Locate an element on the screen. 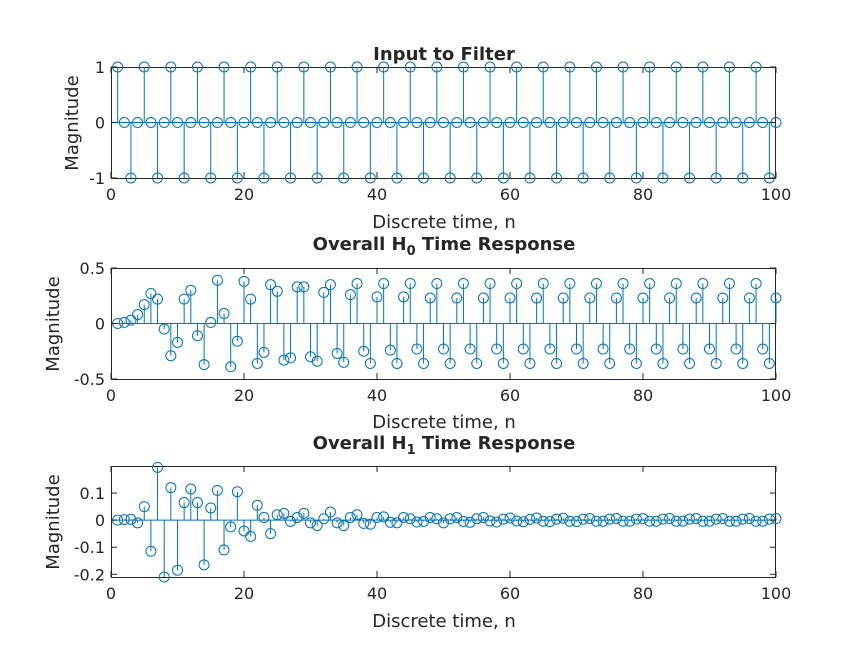 This screenshot has width=859, height=672. title-subscript: 1 is located at coordinates (411, 450).